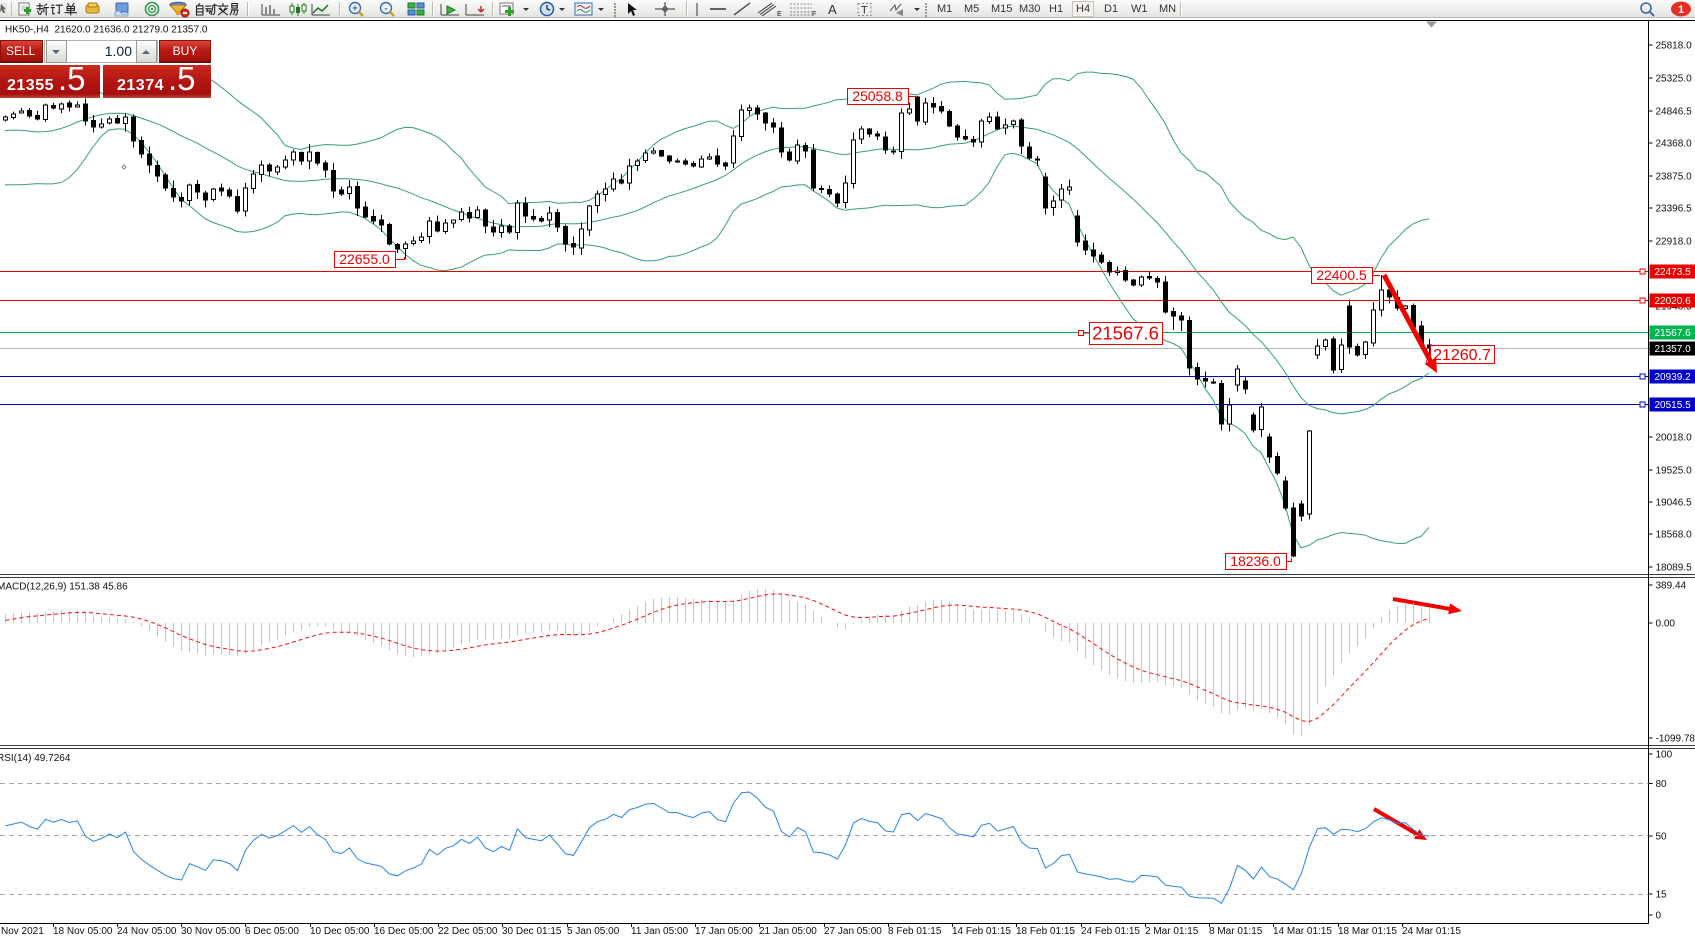  What do you see at coordinates (1666, 624) in the screenshot?
I see `svg-text: 0.00` at bounding box center [1666, 624].